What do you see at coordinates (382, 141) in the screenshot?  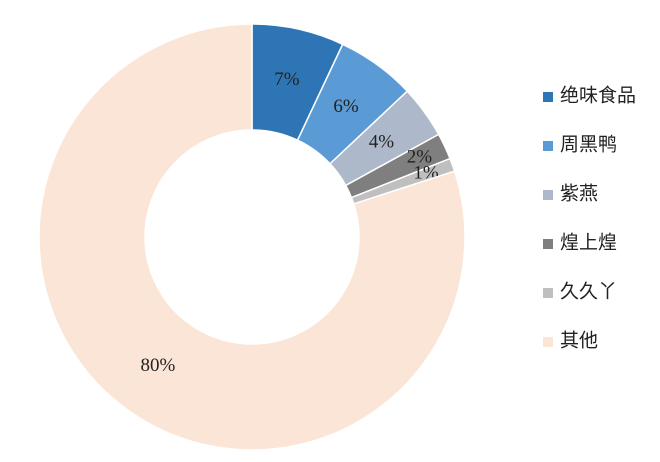 I see `data-label: 4%` at bounding box center [382, 141].